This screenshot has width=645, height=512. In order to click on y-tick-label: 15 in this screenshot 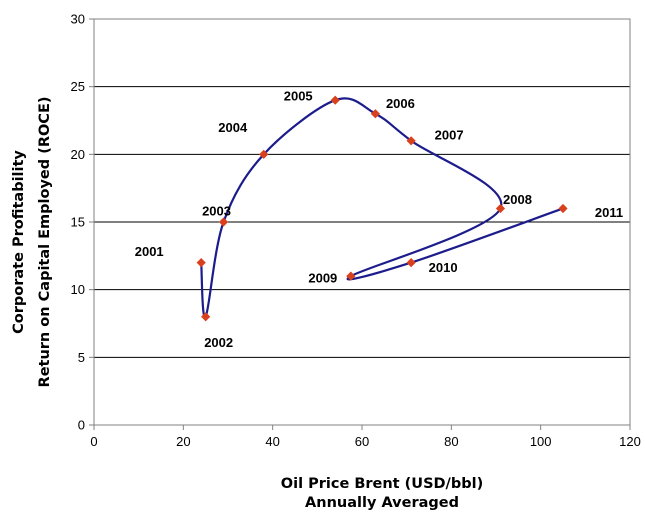, I will do `click(78, 222)`.